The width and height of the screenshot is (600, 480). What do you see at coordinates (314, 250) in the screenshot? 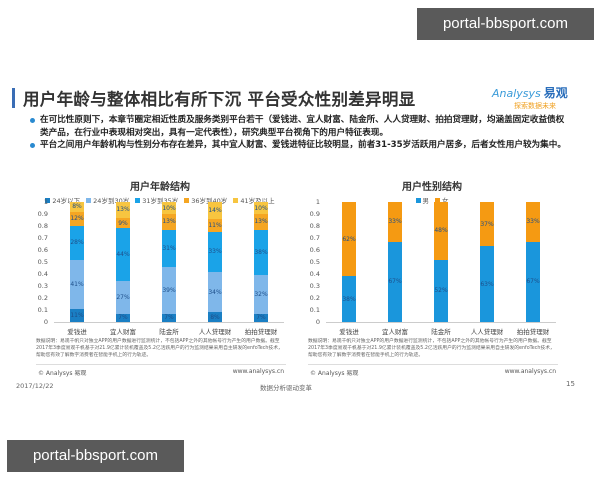
I see `y-tick-label: 0.6` at bounding box center [314, 250].